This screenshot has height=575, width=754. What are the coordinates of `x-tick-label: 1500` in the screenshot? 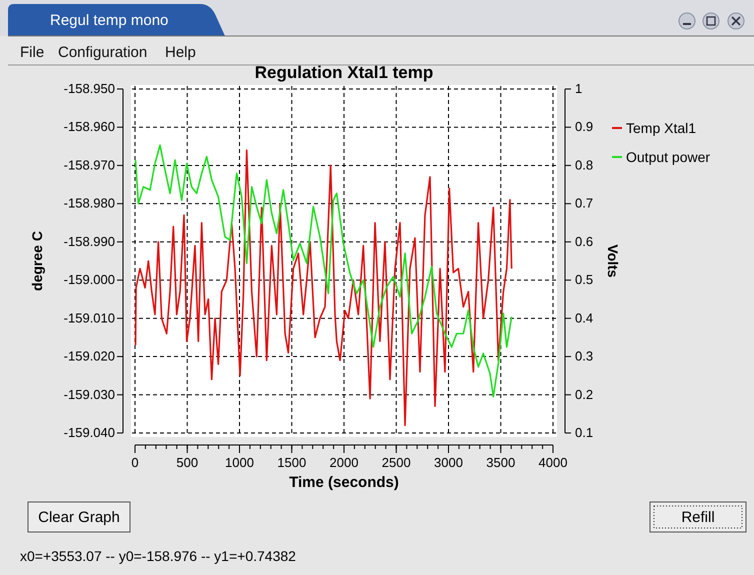 It's located at (291, 462).